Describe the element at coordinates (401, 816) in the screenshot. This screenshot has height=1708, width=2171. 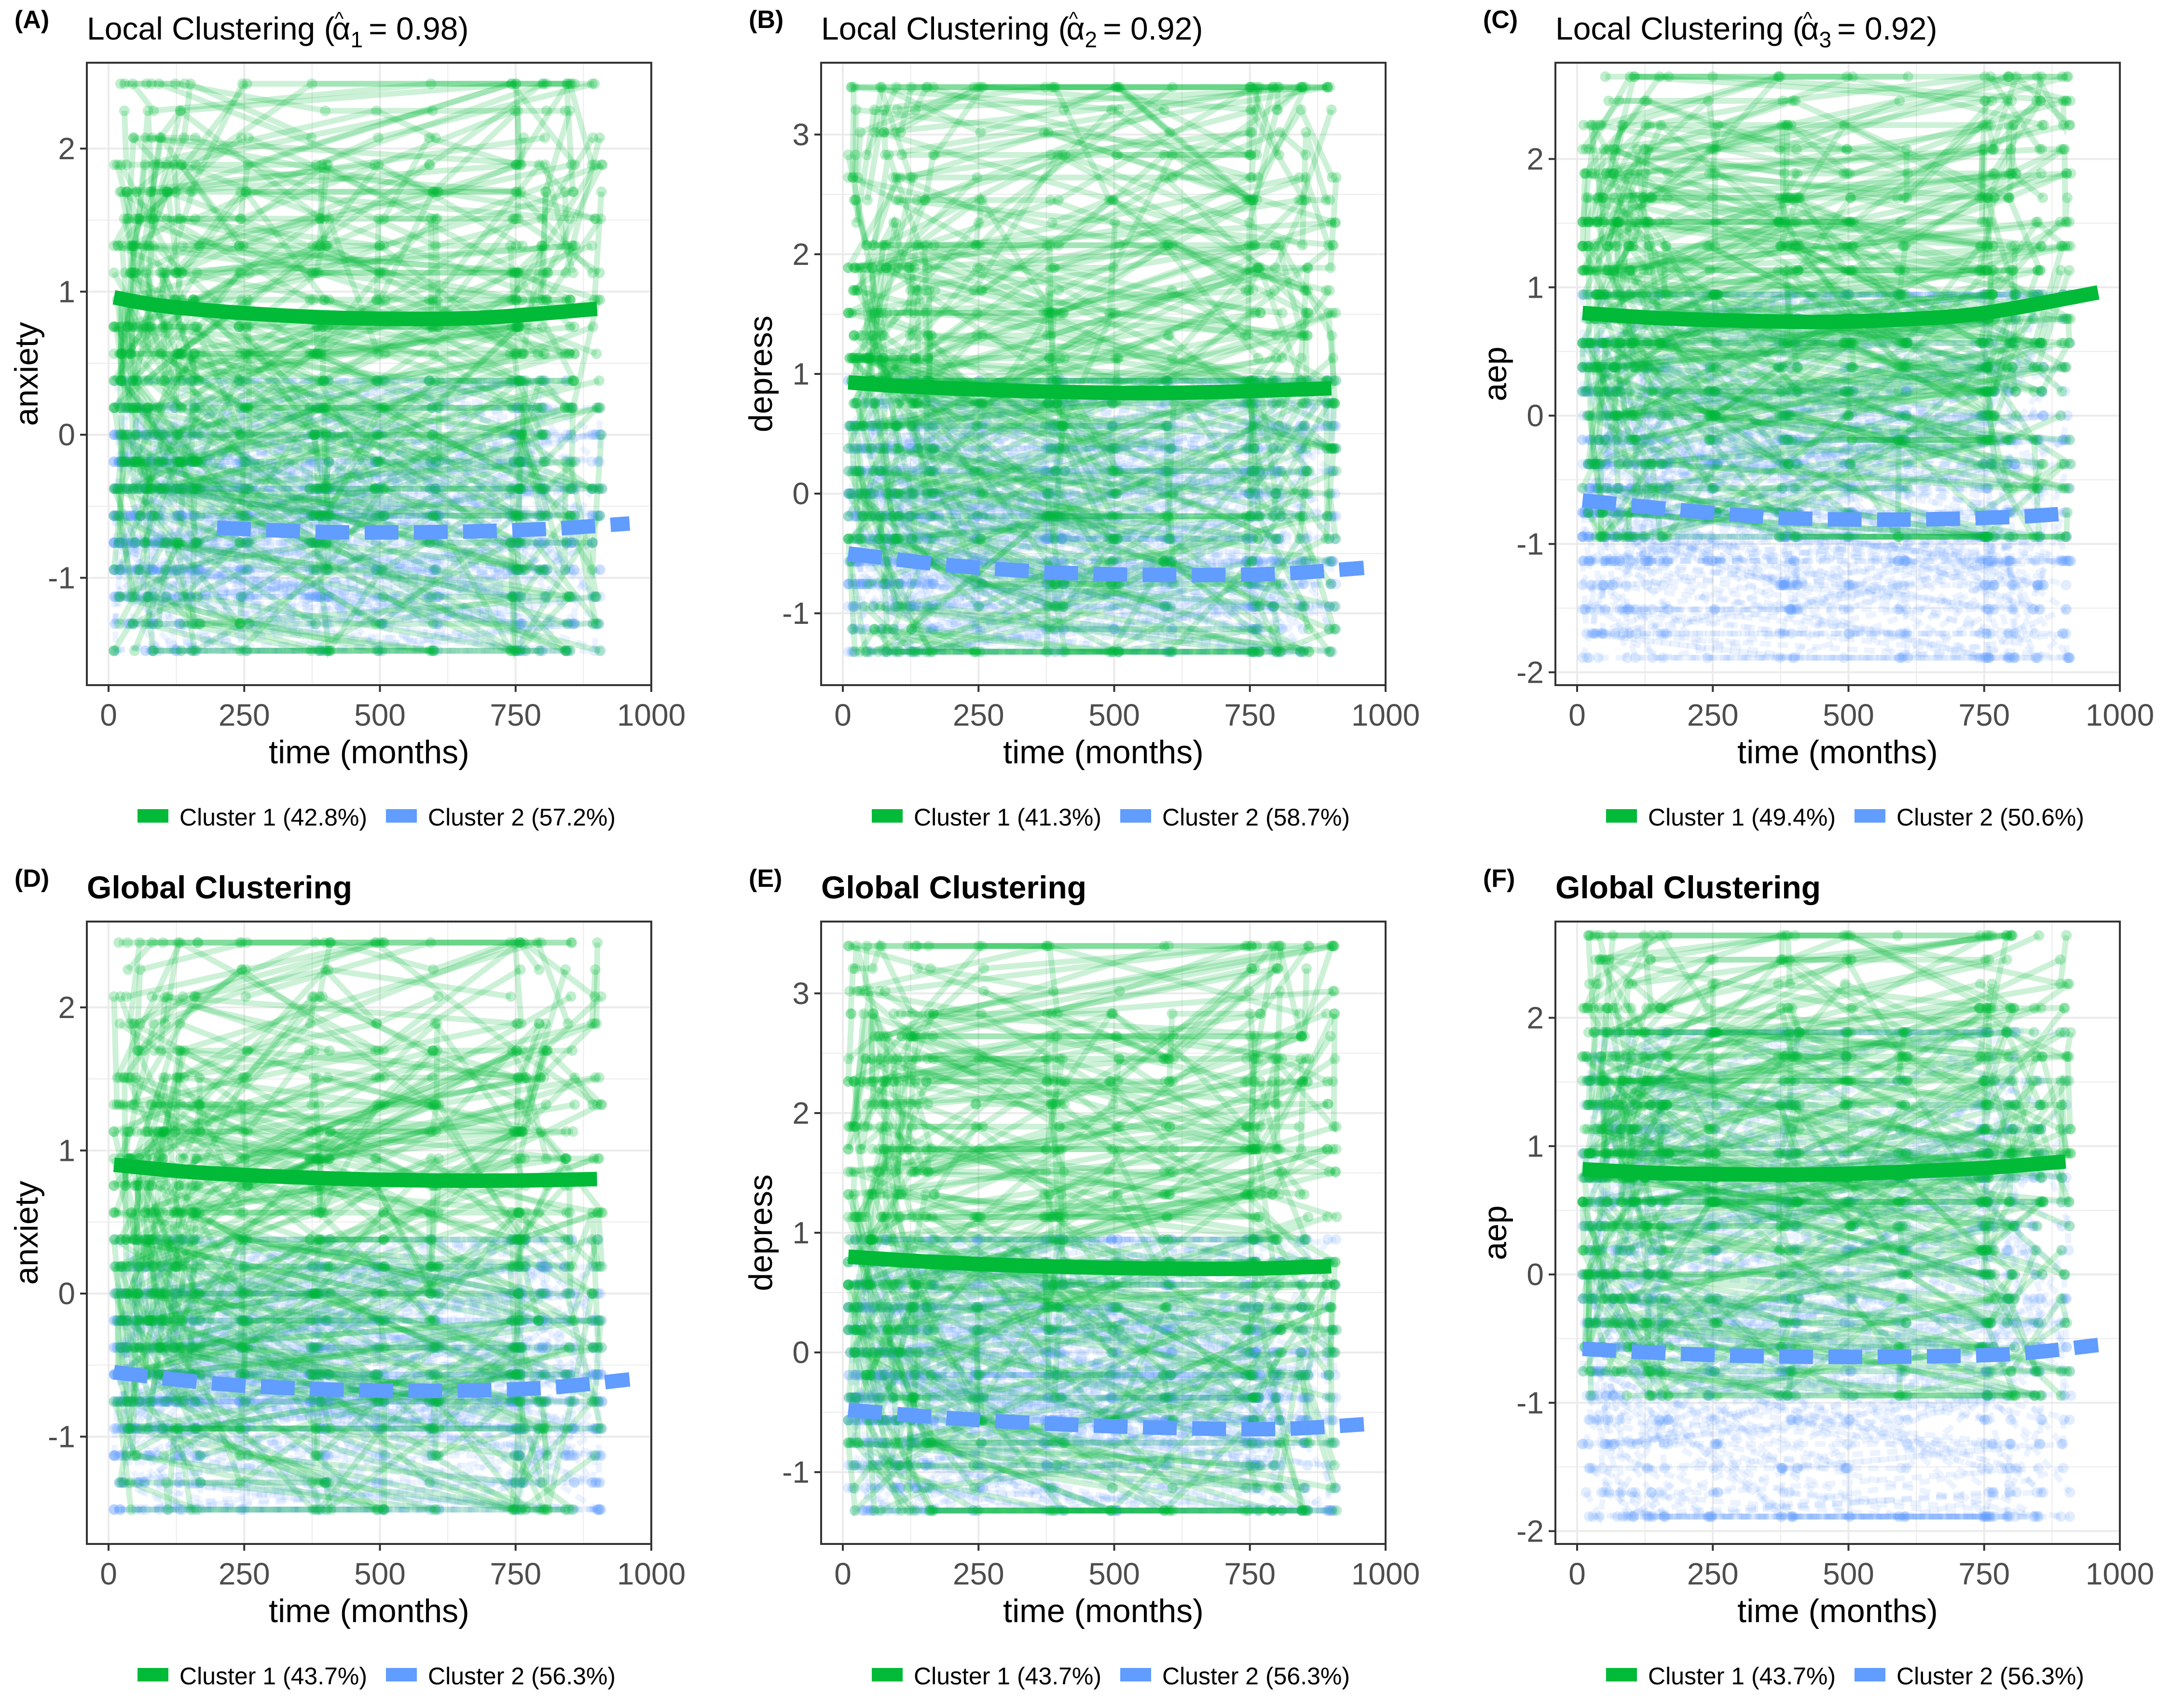
I see `legend-key-cluster2` at that location.